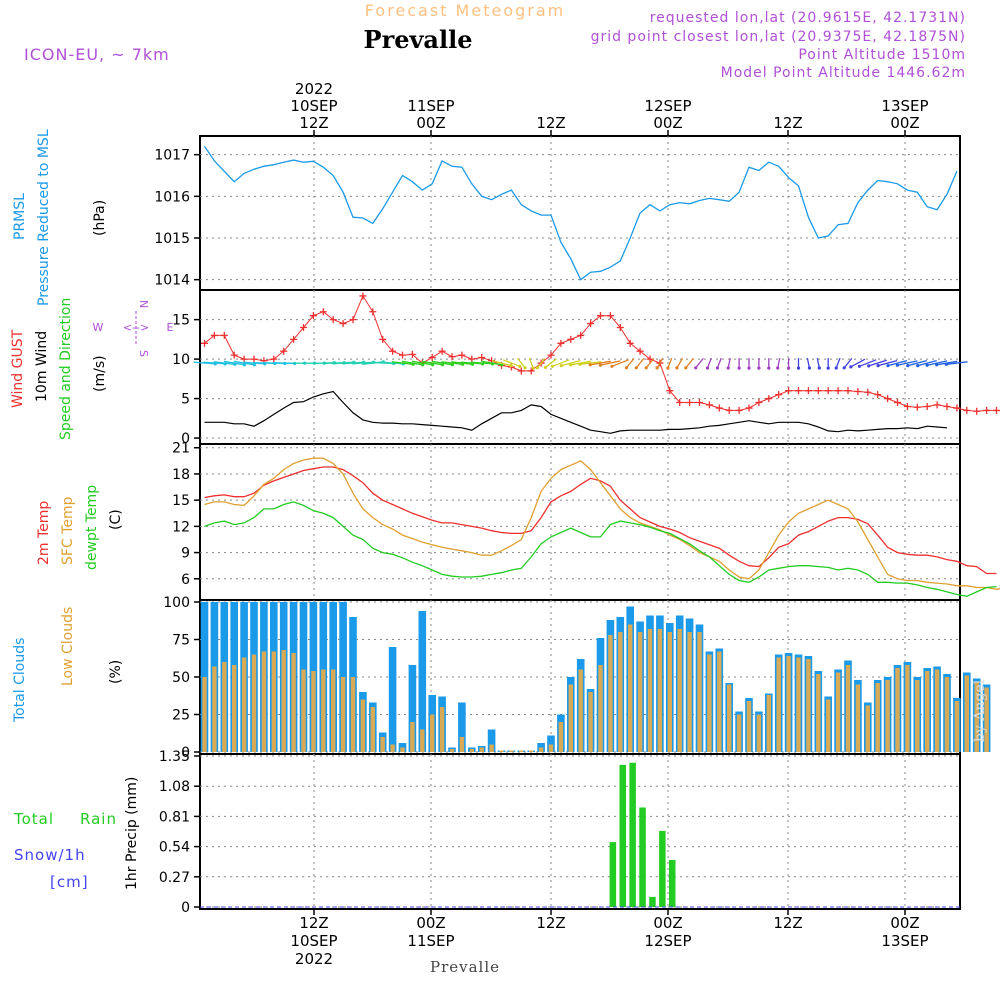  I want to click on snow-unit-label: [cm], so click(69, 882).